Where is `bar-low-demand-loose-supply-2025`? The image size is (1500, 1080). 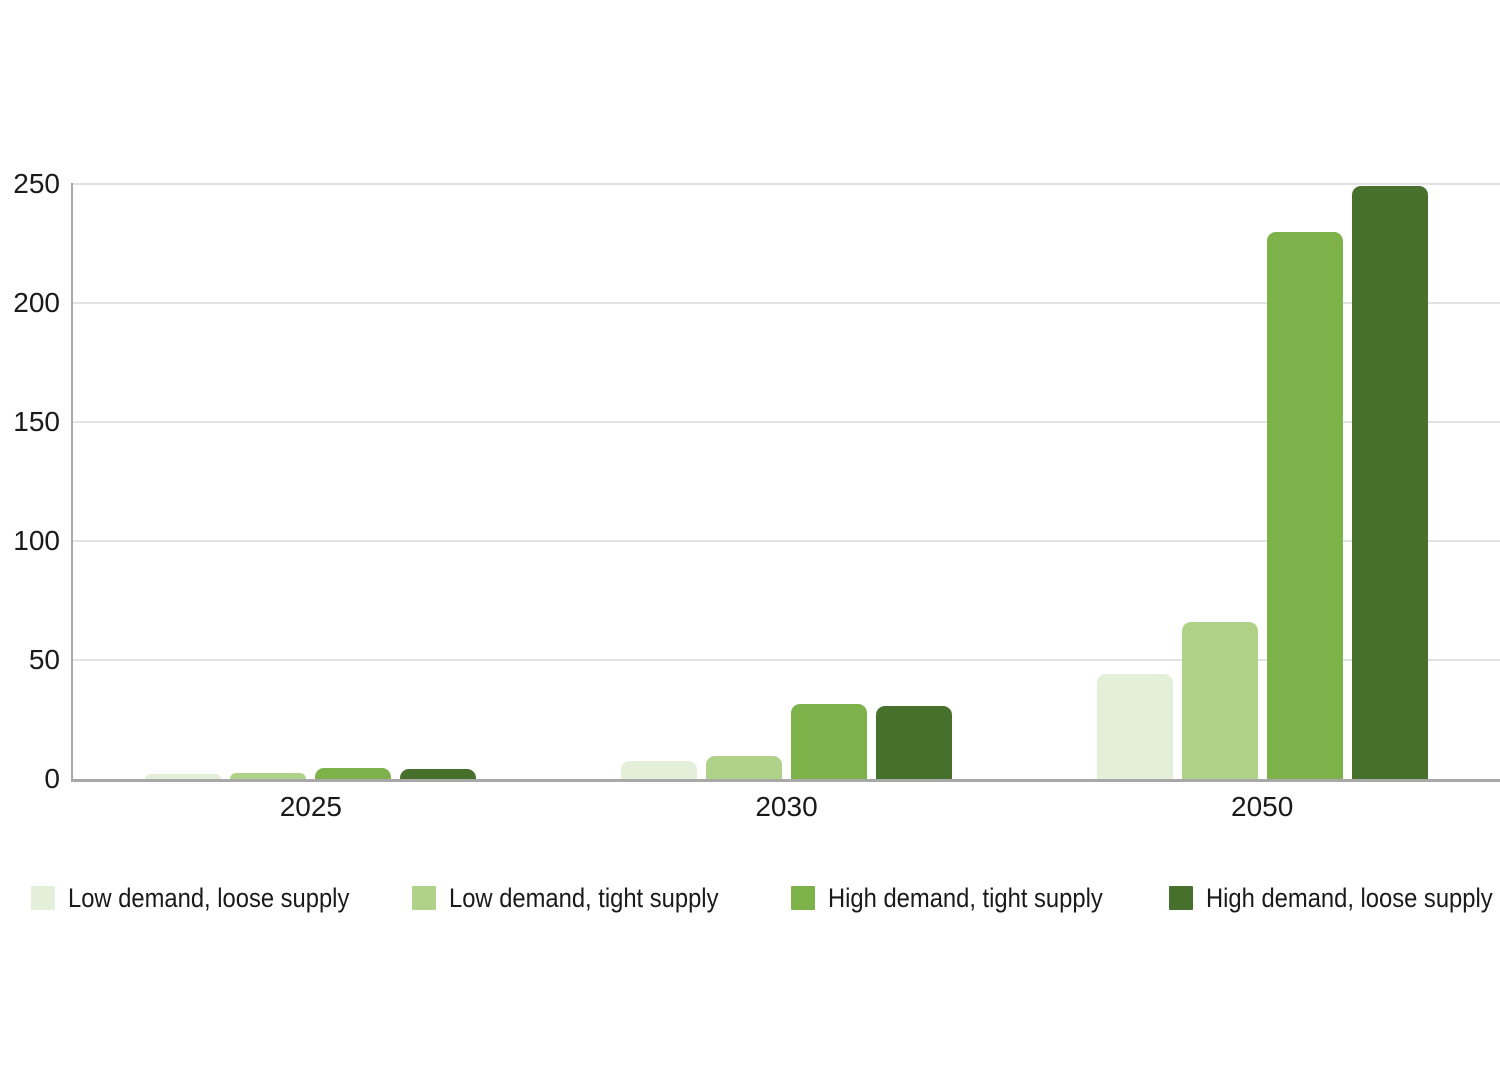
bar-low-demand-loose-supply-2025 is located at coordinates (183, 776).